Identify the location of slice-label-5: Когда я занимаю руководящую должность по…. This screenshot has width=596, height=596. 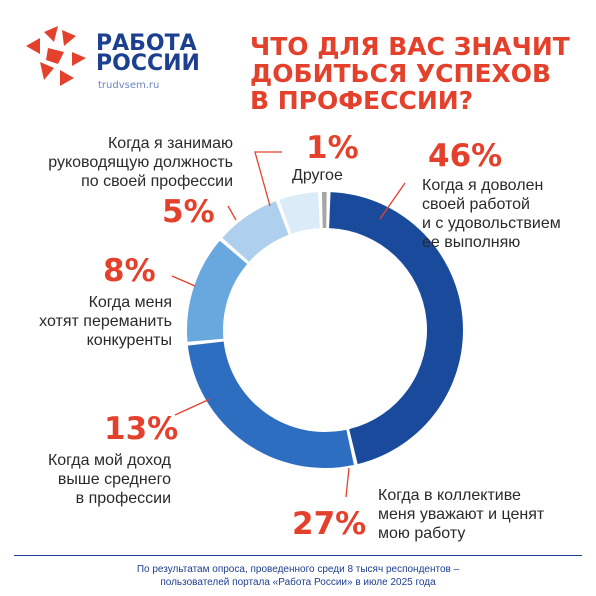
(140, 162).